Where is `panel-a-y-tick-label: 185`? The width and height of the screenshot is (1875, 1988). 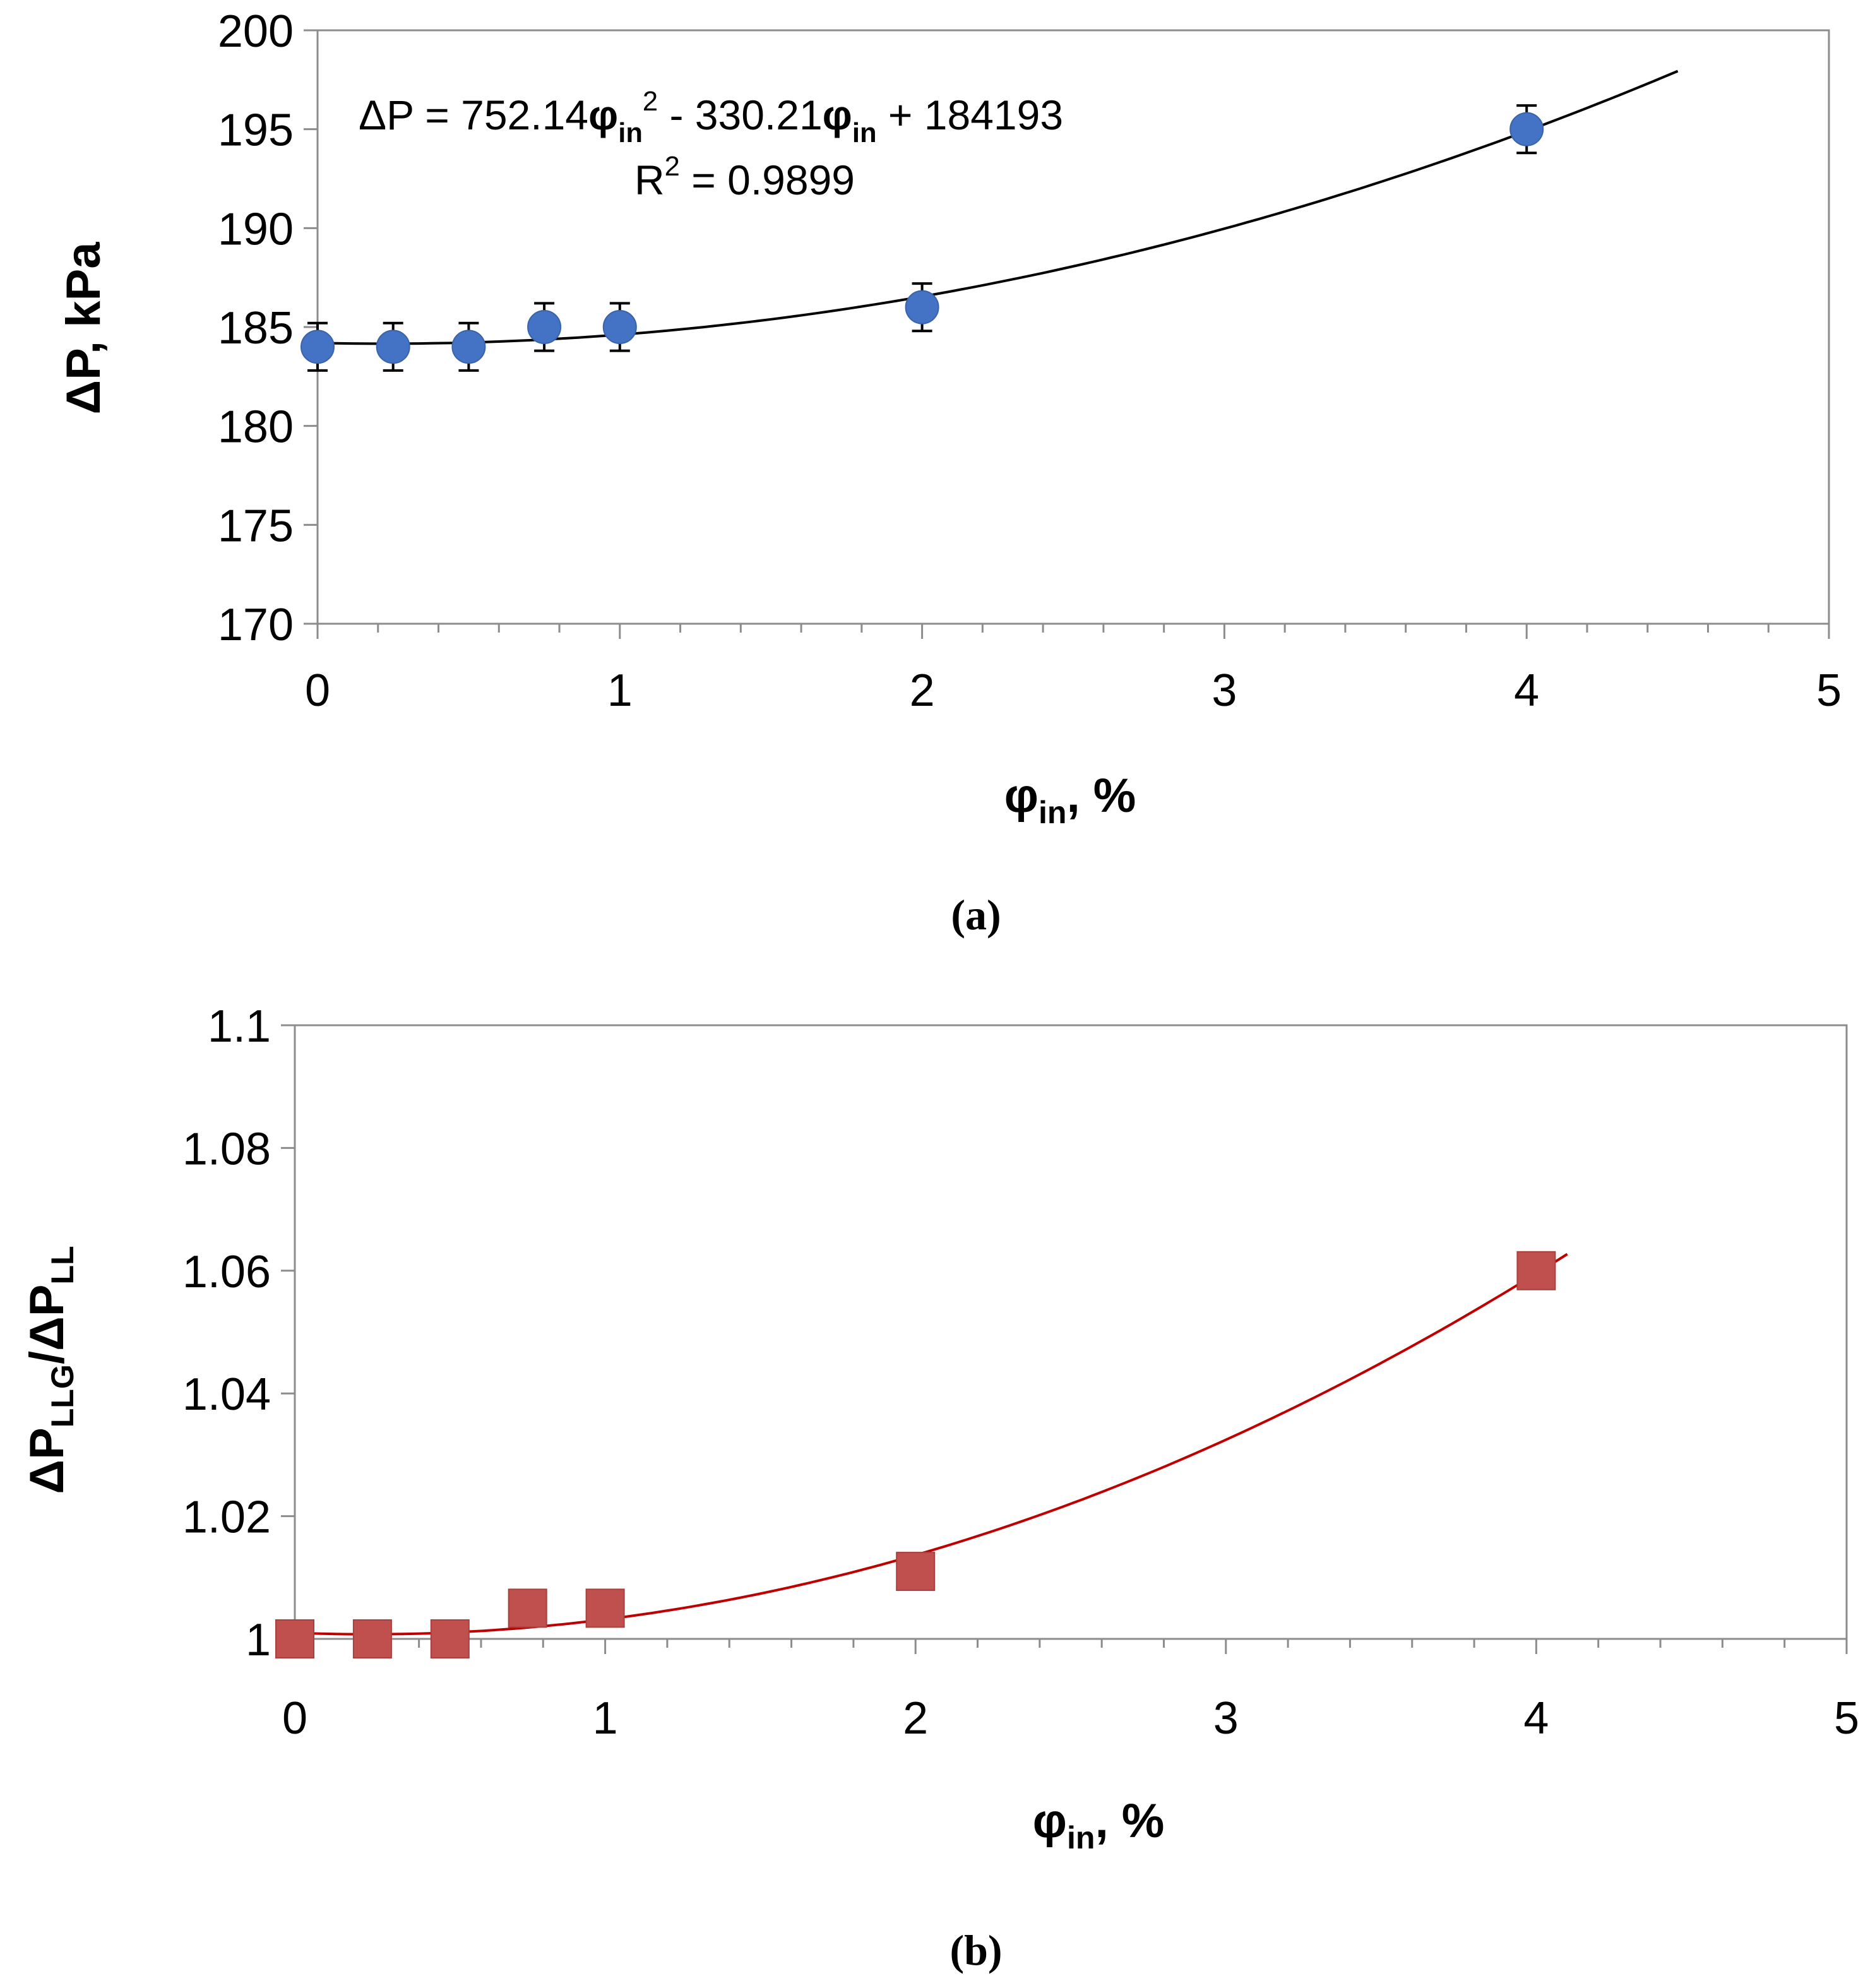 panel-a-y-tick-label: 185 is located at coordinates (256, 328).